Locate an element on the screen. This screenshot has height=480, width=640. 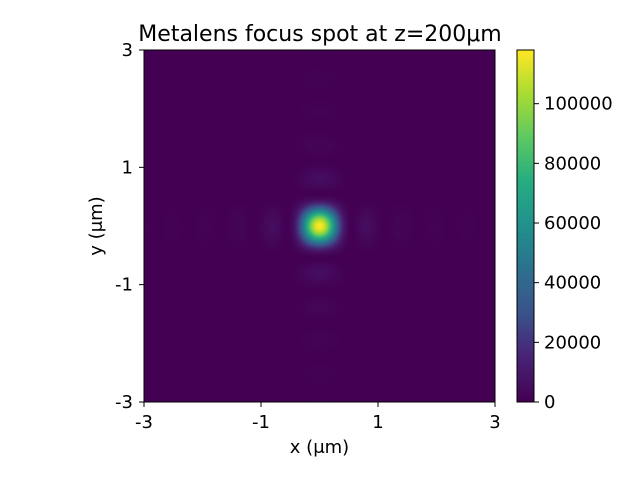
colorbar-tick-label: 40000 is located at coordinates (572, 283).